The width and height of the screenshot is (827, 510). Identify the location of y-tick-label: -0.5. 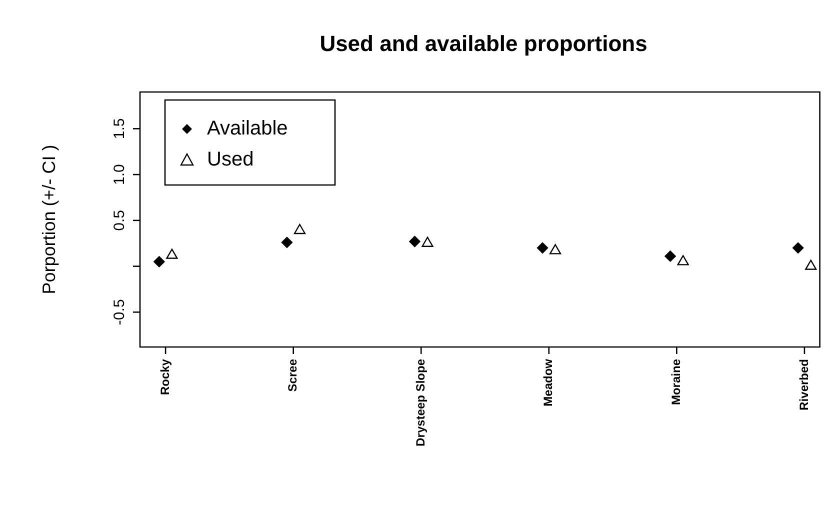
(119, 312).